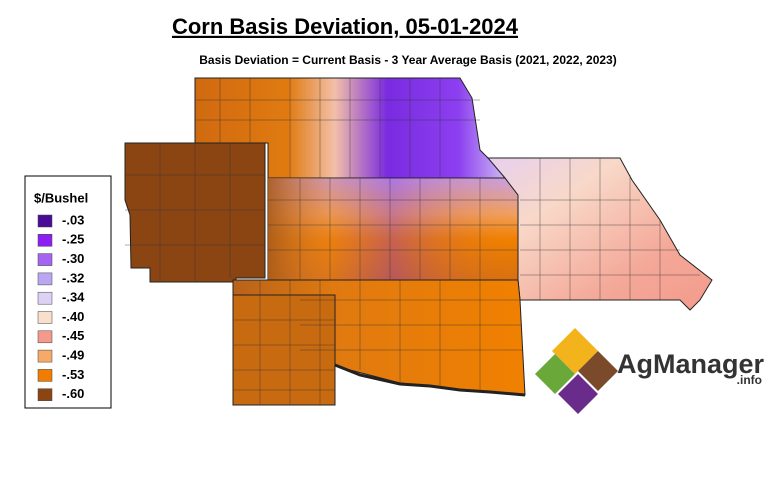  I want to click on legend-label: -.60, so click(73, 393).